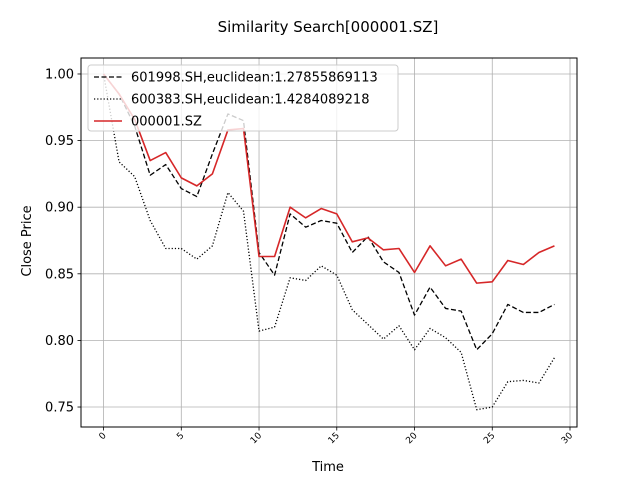  Describe the element at coordinates (567, 438) in the screenshot. I see `x-tick-label: 30` at that location.